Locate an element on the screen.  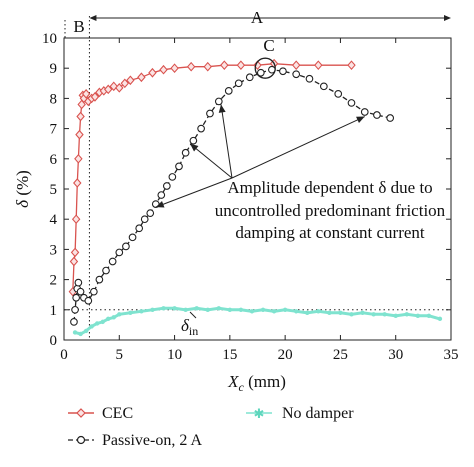
x-axis-subscript: c is located at coordinates (242, 387).